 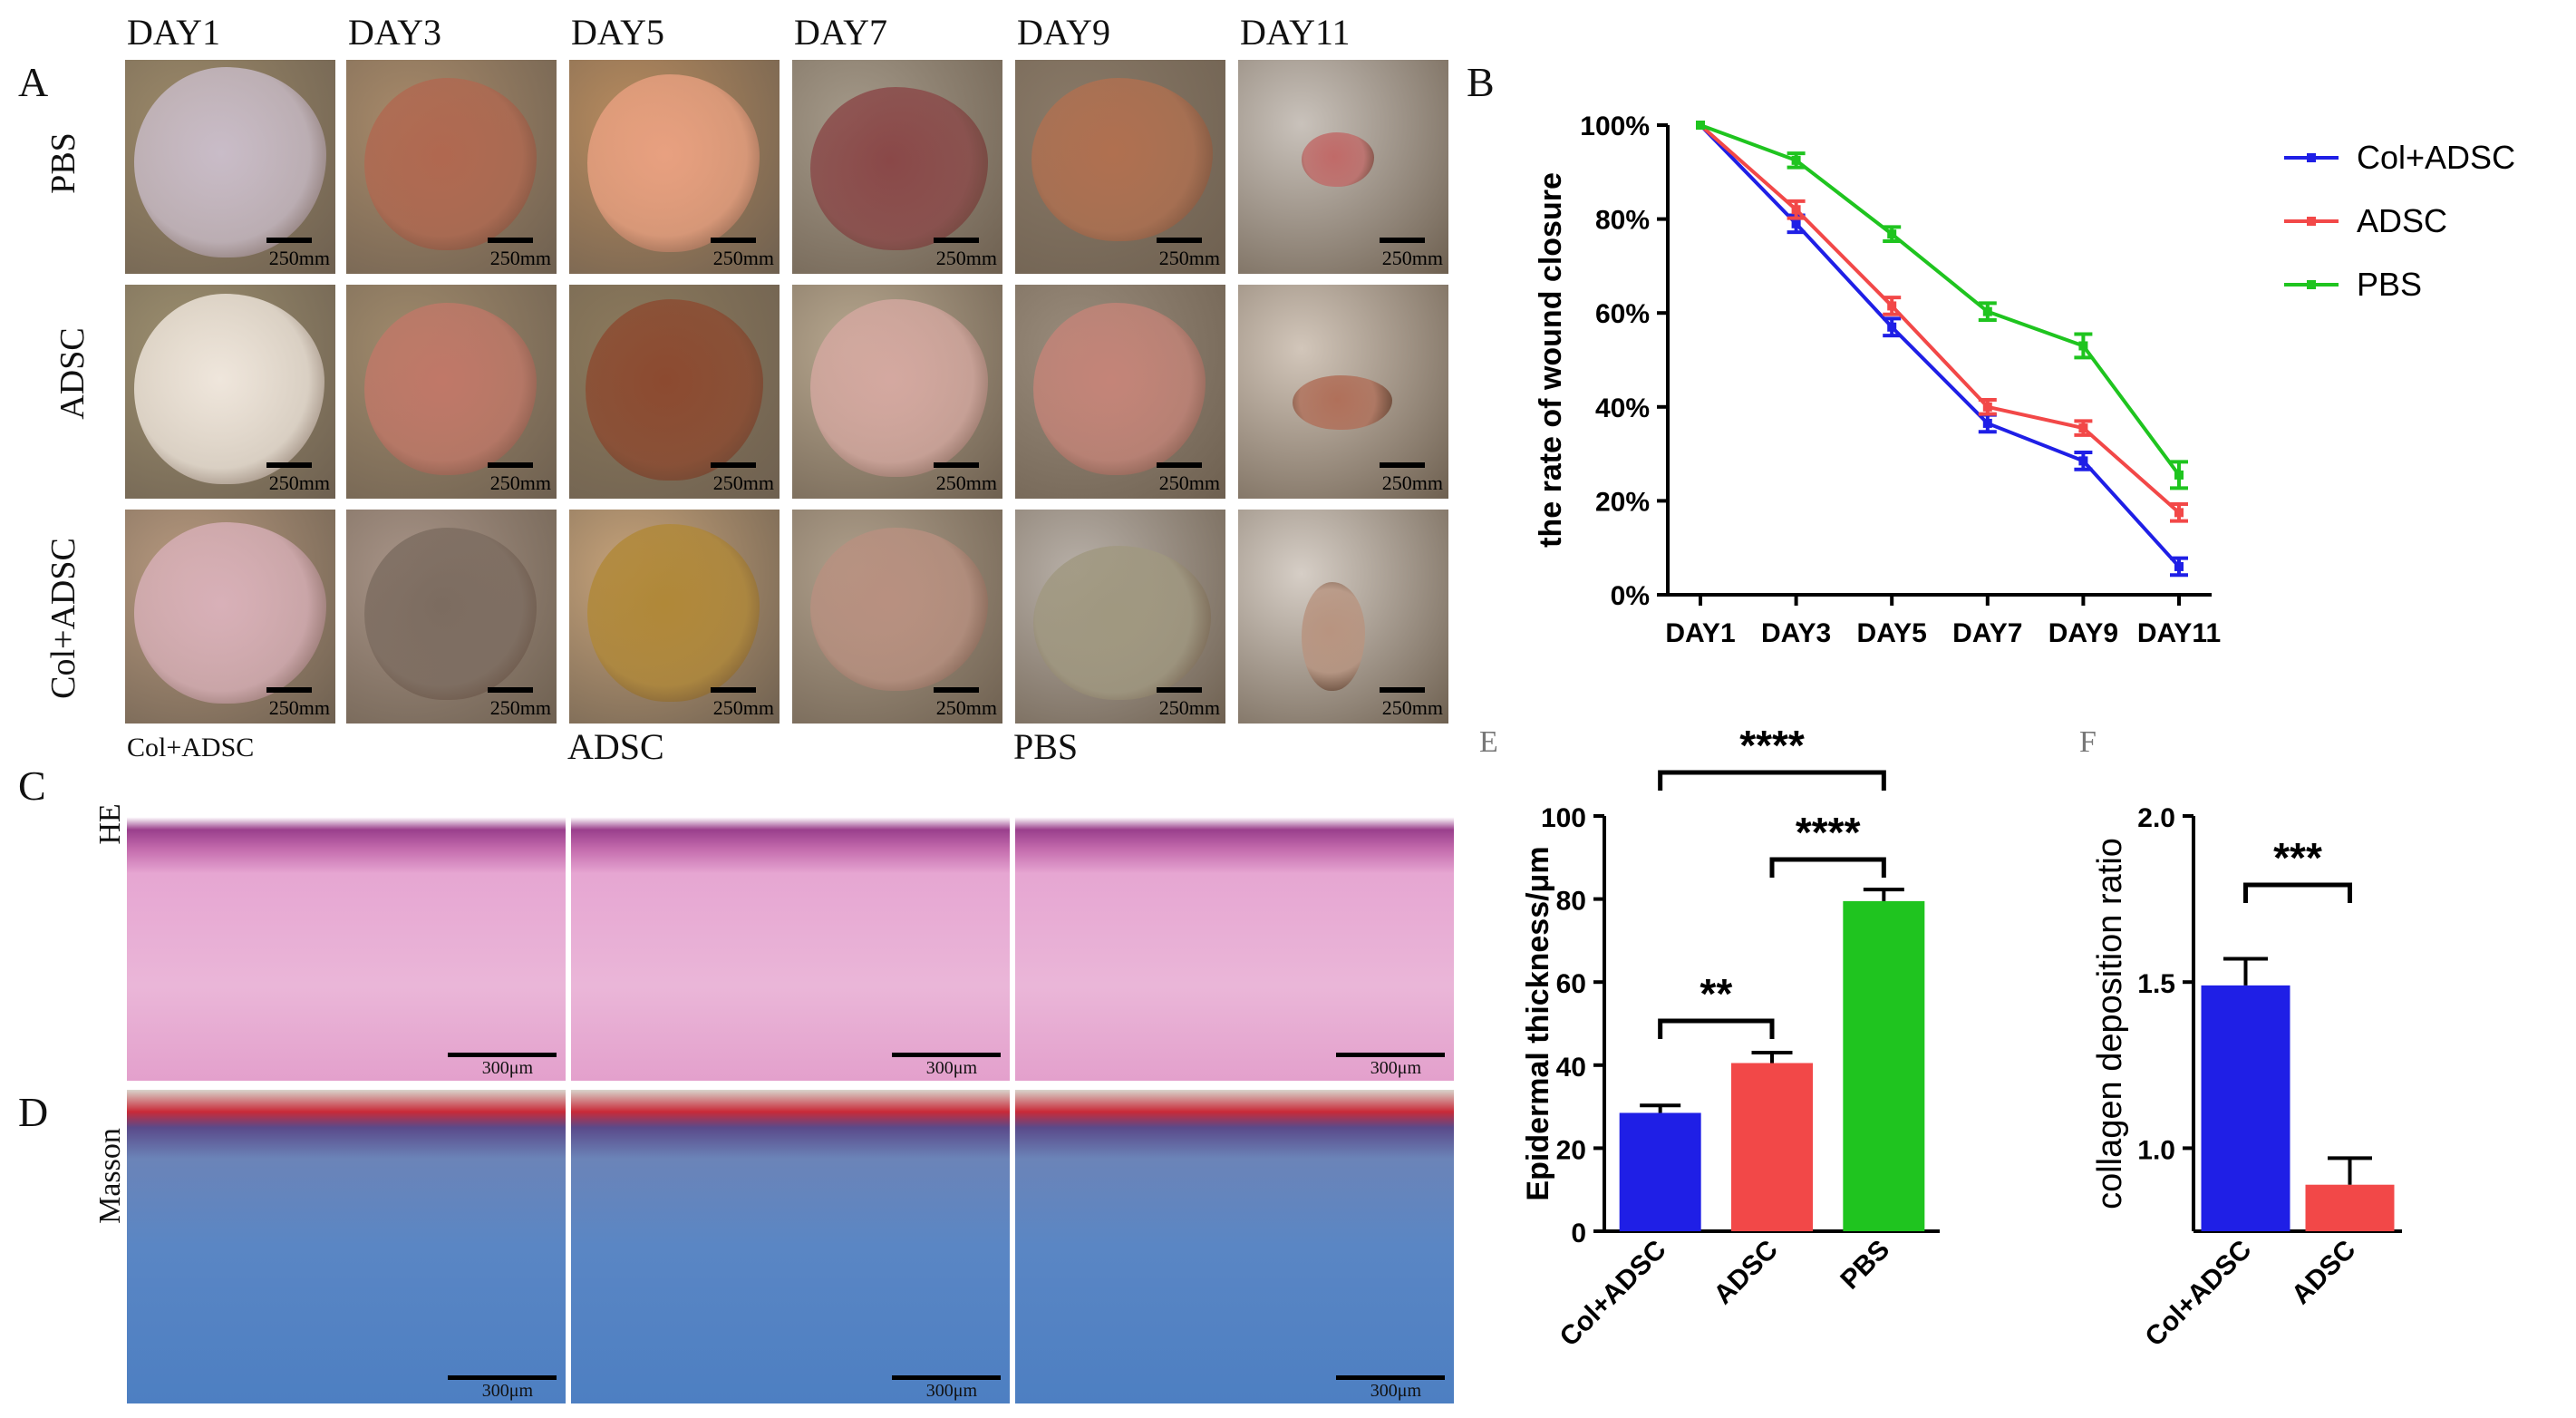 I want to click on significance-bracket: **, so click(x=1716, y=1005).